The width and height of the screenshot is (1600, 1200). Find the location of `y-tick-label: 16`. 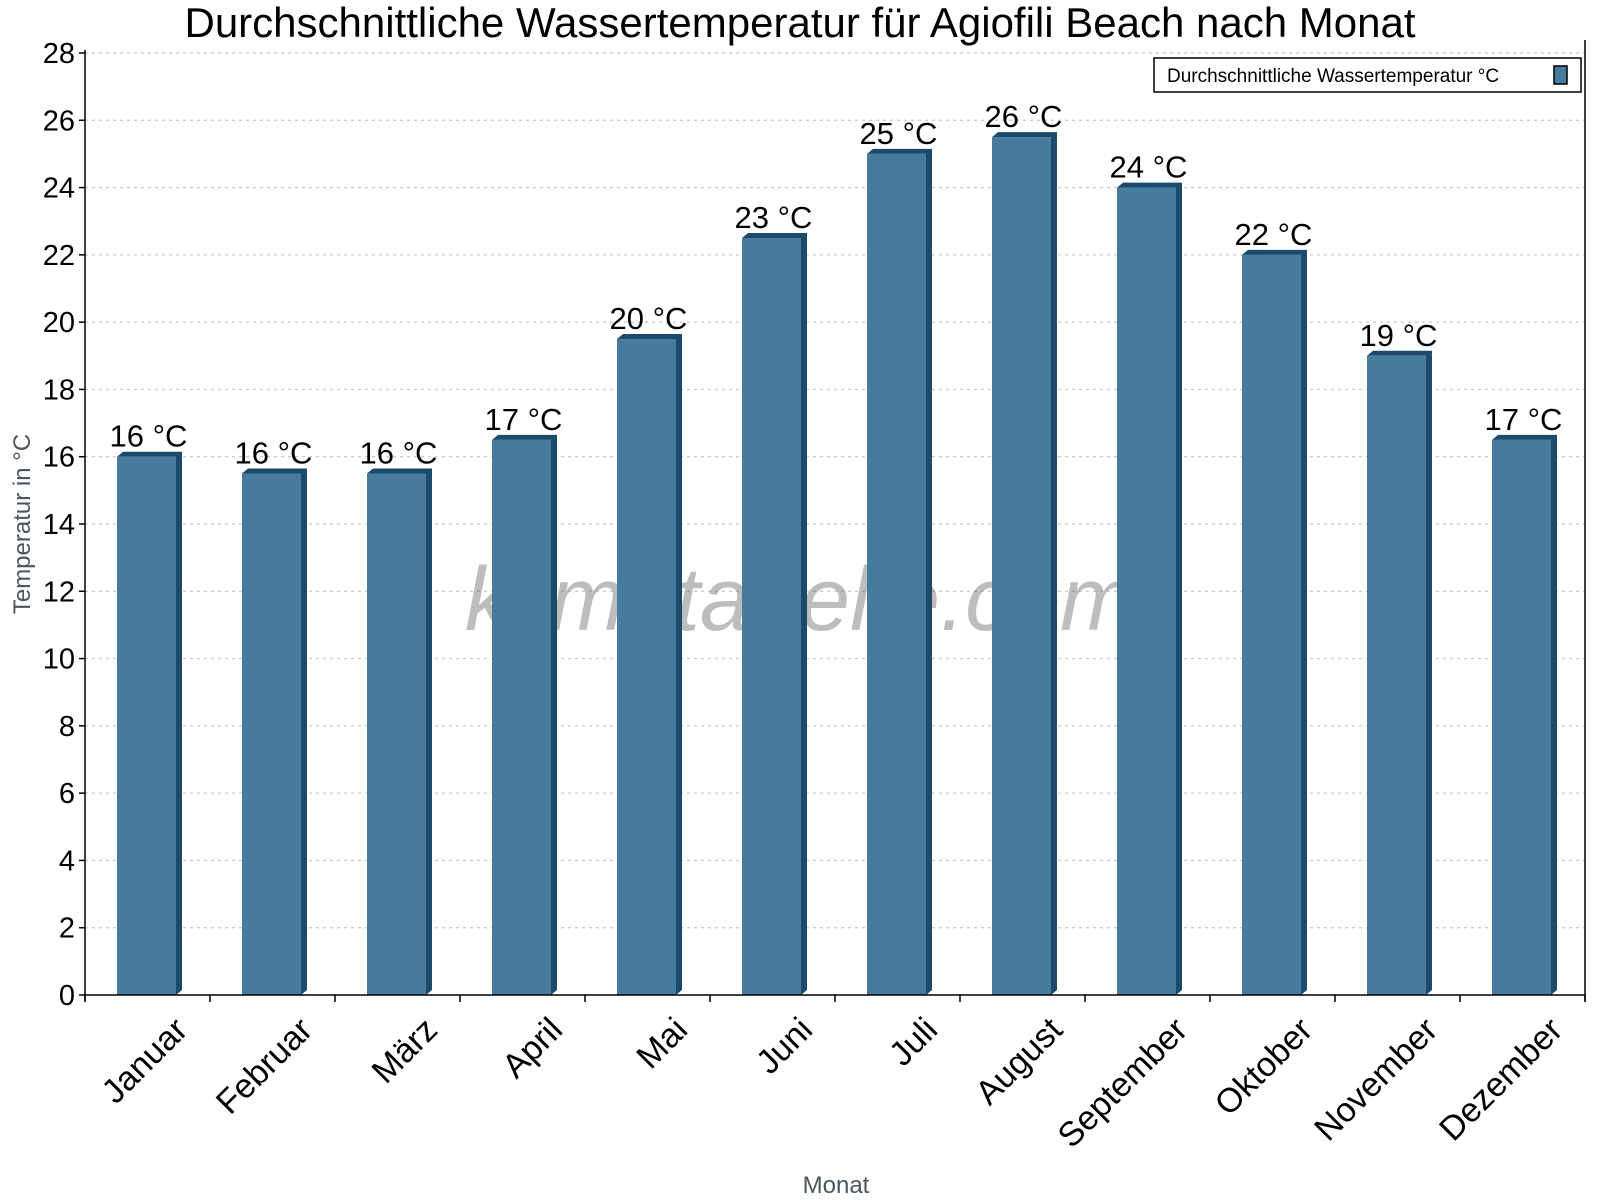

y-tick-label: 16 is located at coordinates (59, 458).